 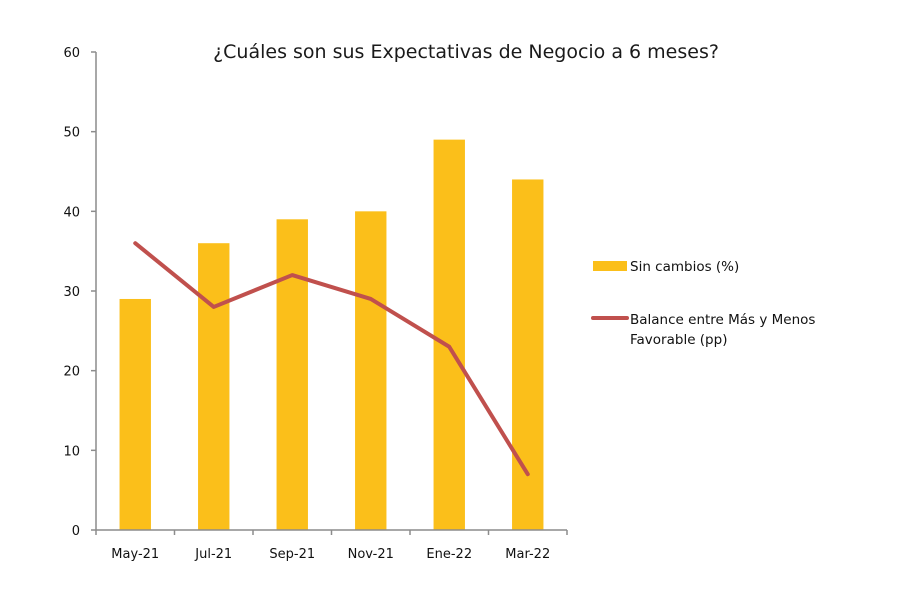 What do you see at coordinates (71, 212) in the screenshot?
I see `y-tick-label: 40` at bounding box center [71, 212].